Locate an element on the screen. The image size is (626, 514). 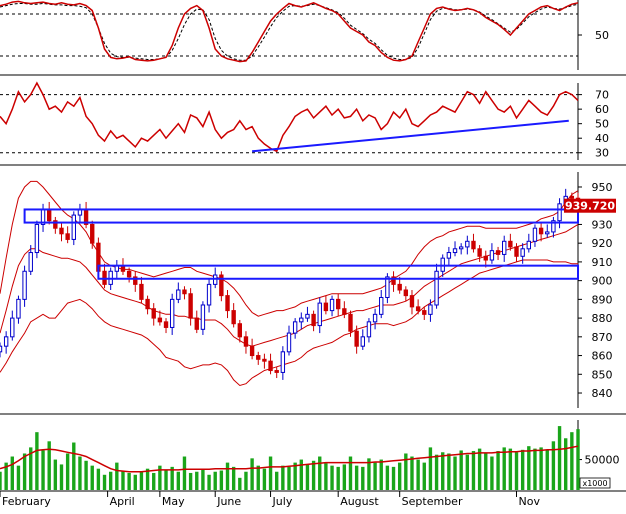
y-tick-label: 900 is located at coordinates (602, 281).